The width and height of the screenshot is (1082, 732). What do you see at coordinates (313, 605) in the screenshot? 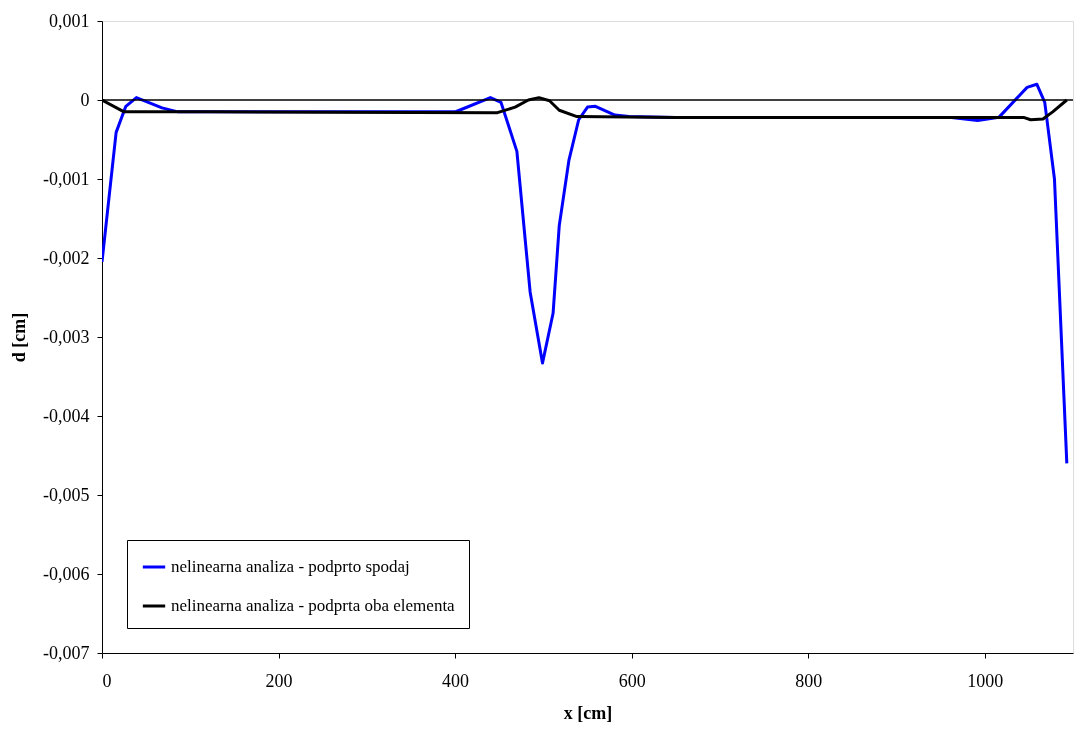
I see `legend-label: nelinearna analiza - podprta oba elementa` at bounding box center [313, 605].